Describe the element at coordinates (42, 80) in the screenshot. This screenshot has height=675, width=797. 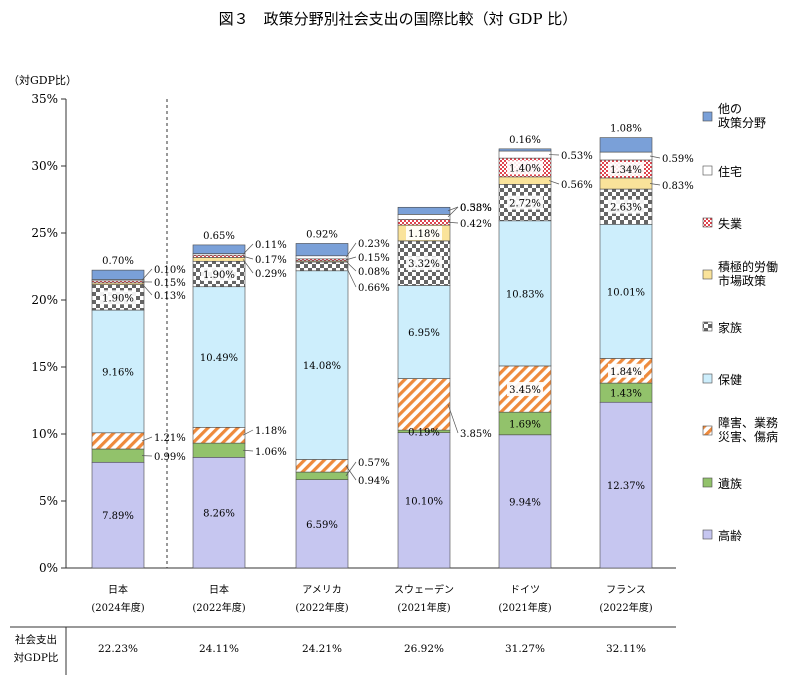
I see `y-axis-label: （対GDP比）` at that location.